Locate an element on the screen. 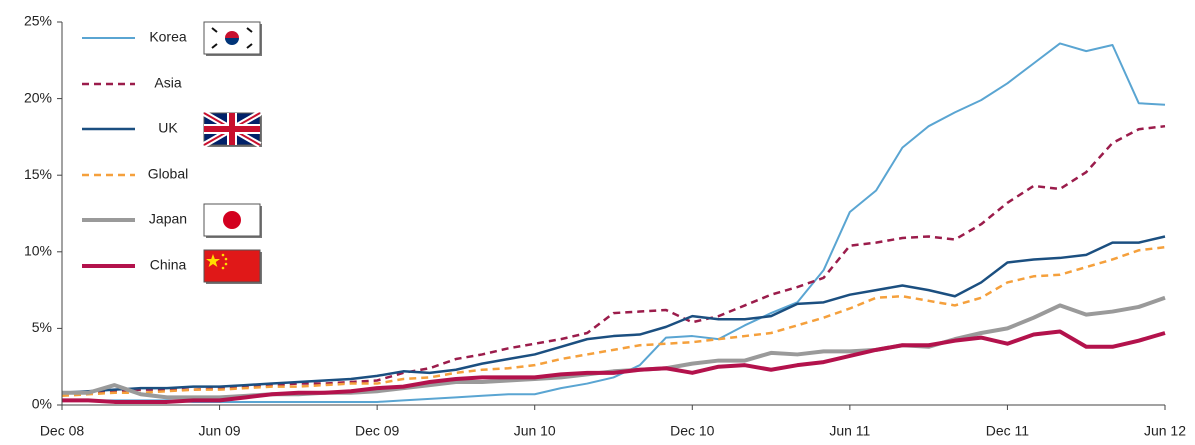 Image resolution: width=1195 pixels, height=445 pixels. legend-label: Korea is located at coordinates (168, 37).